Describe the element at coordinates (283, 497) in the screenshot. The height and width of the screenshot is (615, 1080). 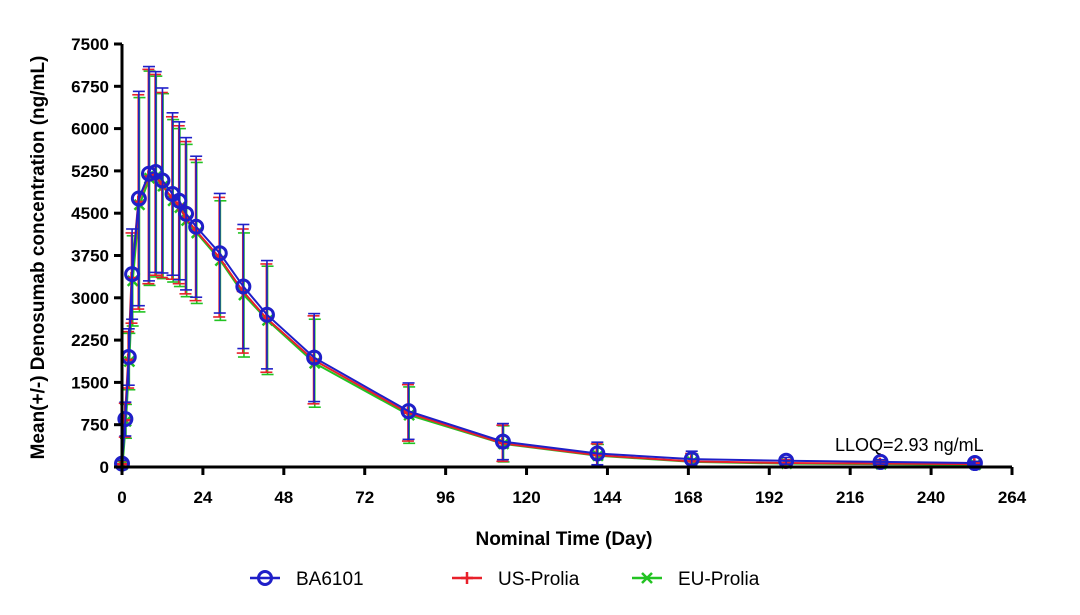
I see `x-tick-label: 48` at that location.